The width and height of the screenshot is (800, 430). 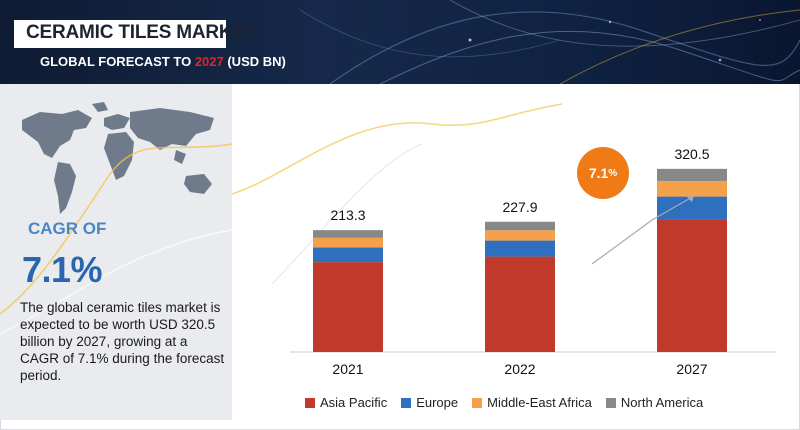 What do you see at coordinates (692, 285) in the screenshot?
I see `bar-2027-asia-pacific` at bounding box center [692, 285].